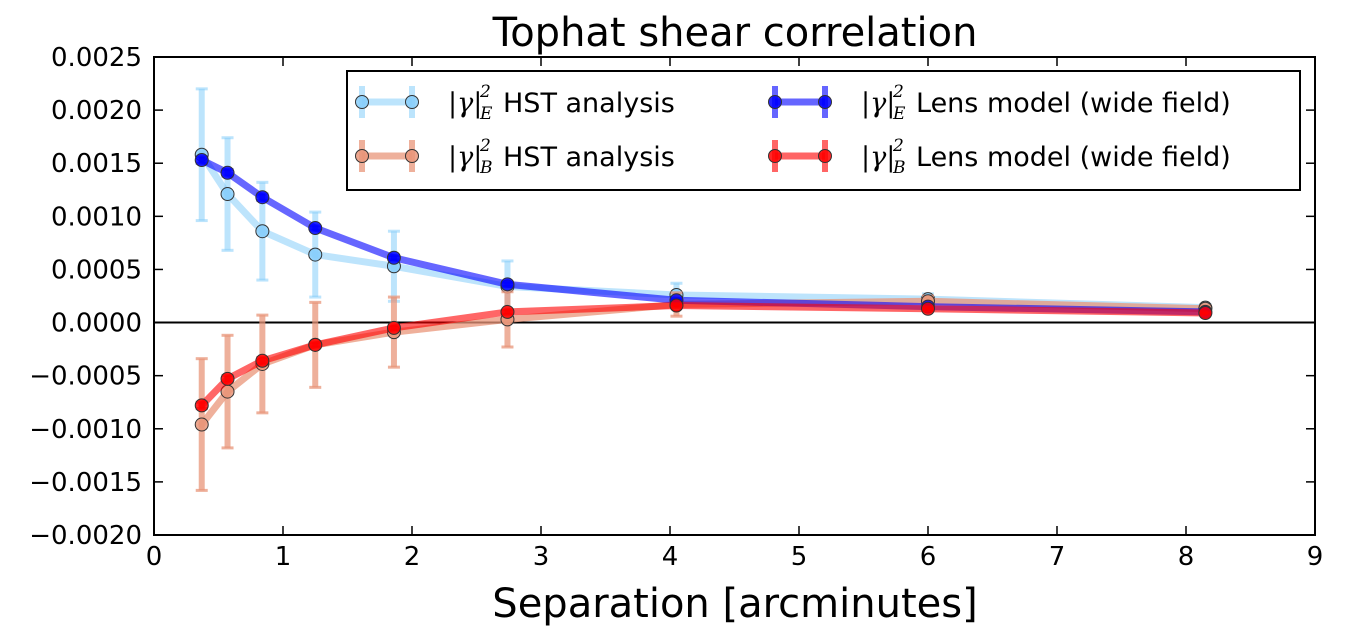  Describe the element at coordinates (96, 270) in the screenshot. I see `y-tick-label: 0.0005` at that location.